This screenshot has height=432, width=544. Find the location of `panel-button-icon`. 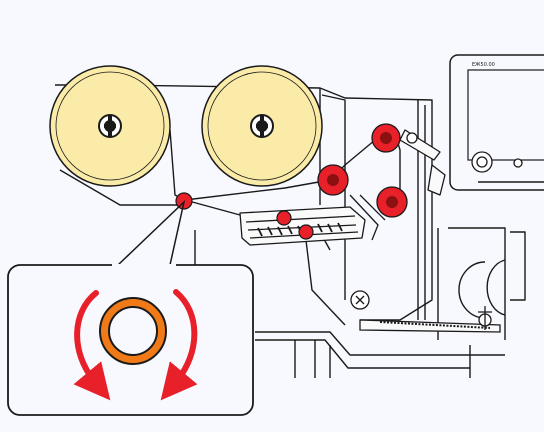

panel-button-icon is located at coordinates (518, 163).